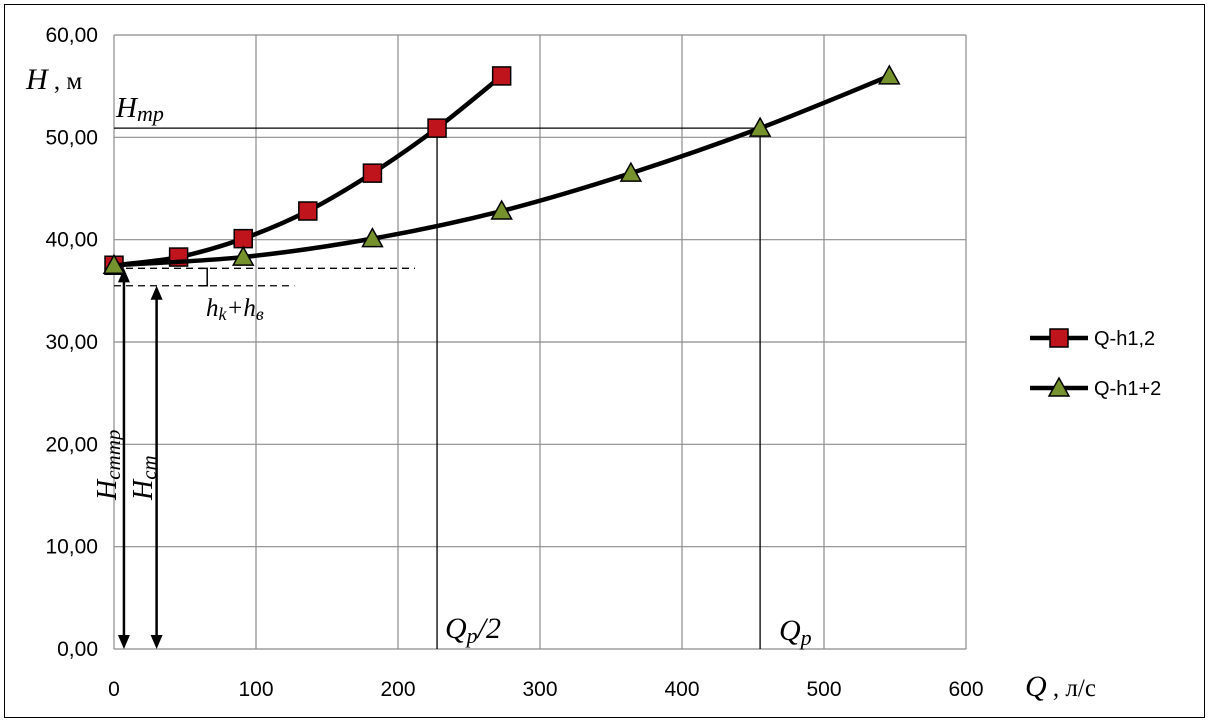 This screenshot has height=724, width=1211. What do you see at coordinates (795, 632) in the screenshot?
I see `q-p-label: Qp` at bounding box center [795, 632].